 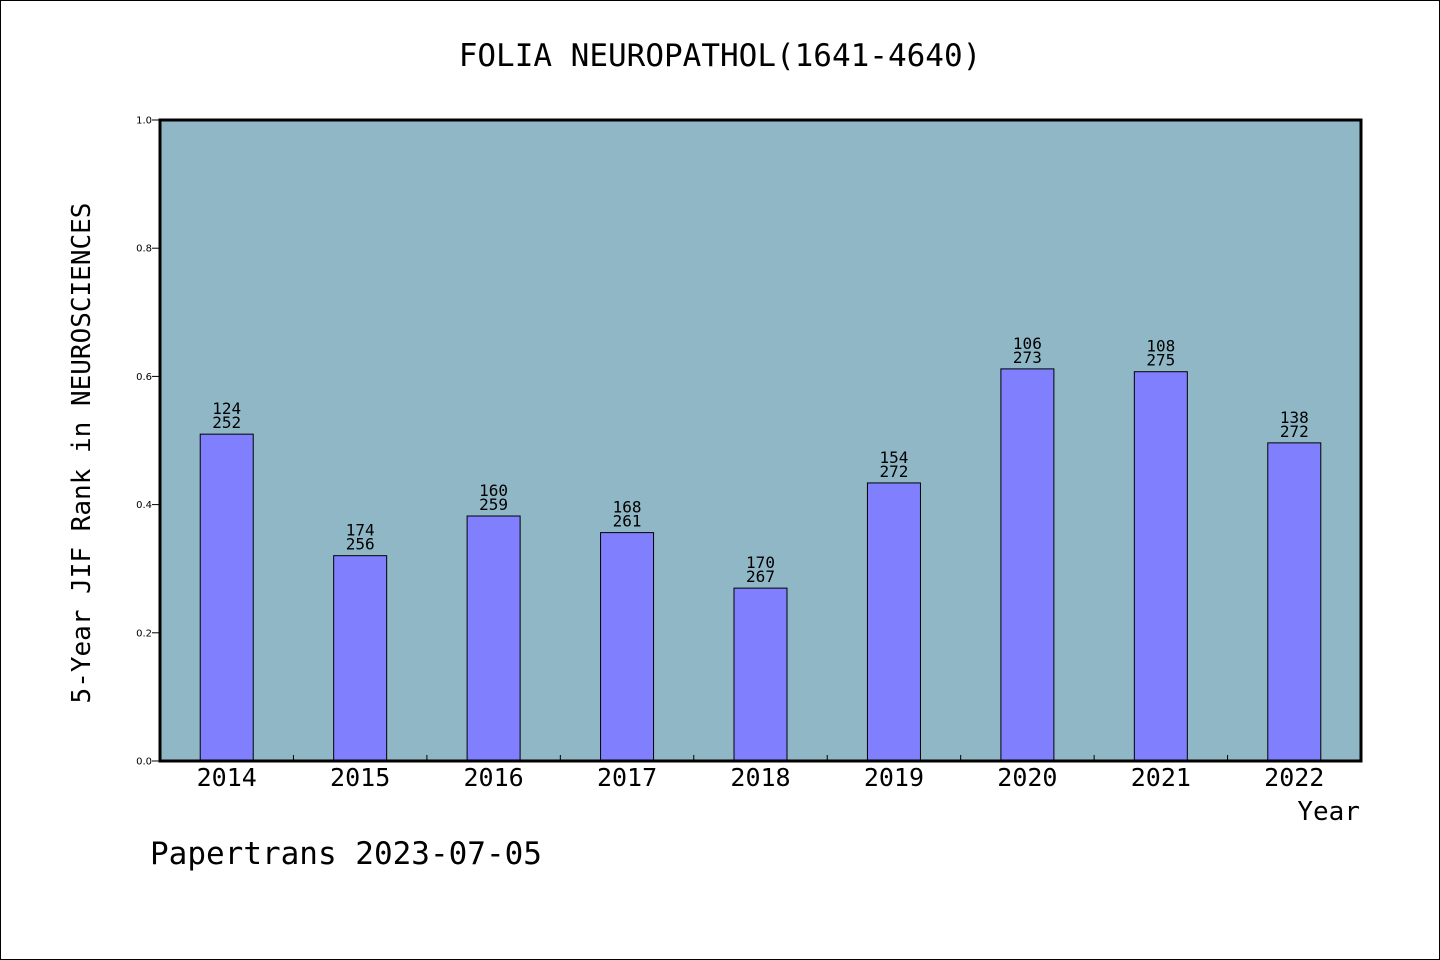 What do you see at coordinates (226, 597) in the screenshot?
I see `bar-2014` at bounding box center [226, 597].